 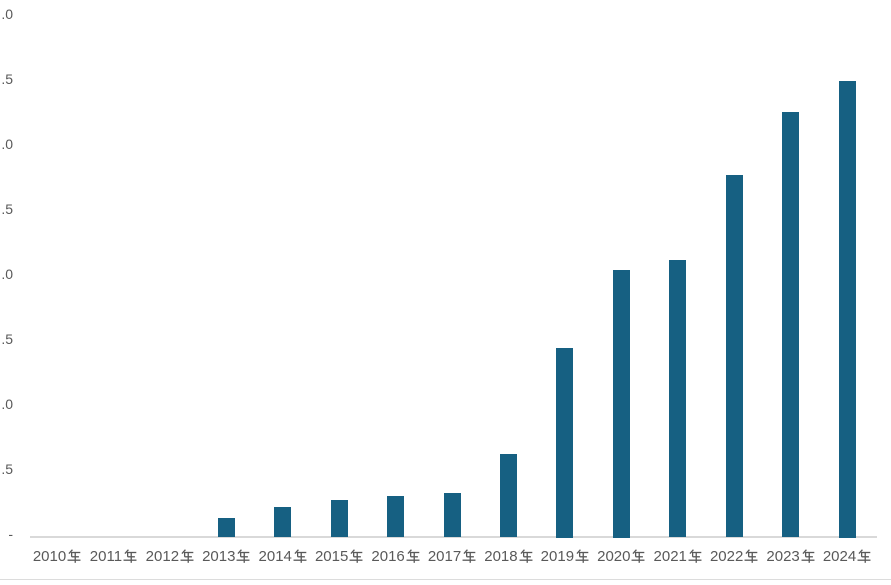 I want to click on x-tick-year-text: 2023, so click(x=783, y=556).